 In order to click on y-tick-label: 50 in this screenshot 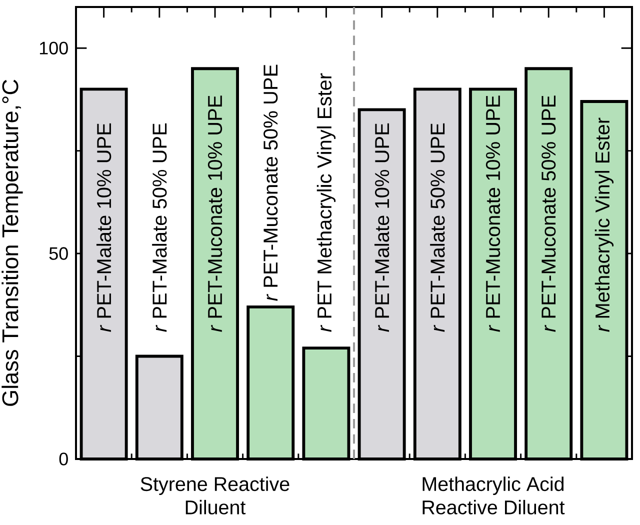, I will do `click(58, 253)`.